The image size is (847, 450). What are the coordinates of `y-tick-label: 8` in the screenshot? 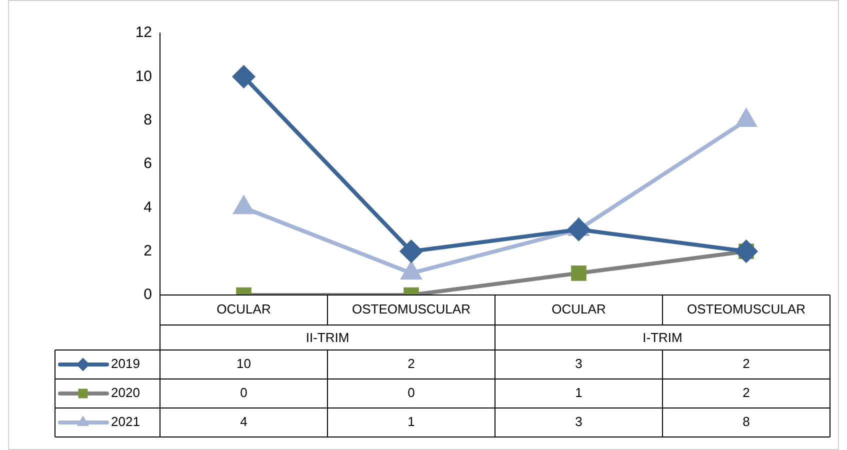 It's located at (148, 119).